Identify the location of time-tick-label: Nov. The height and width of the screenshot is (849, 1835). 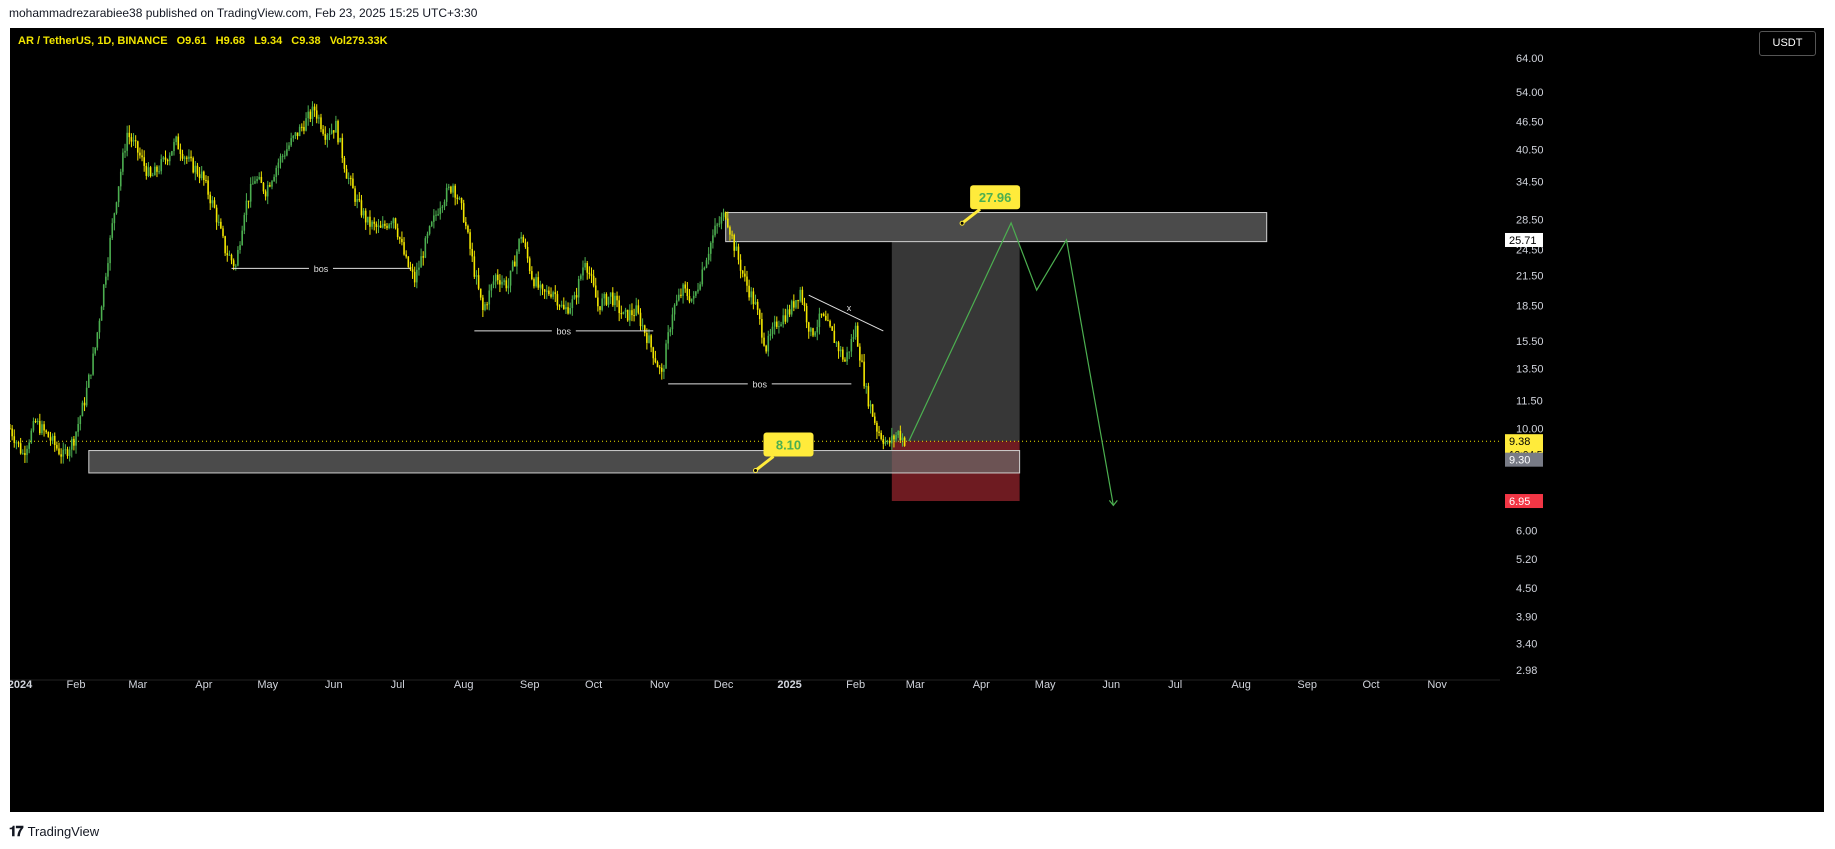
(1437, 685).